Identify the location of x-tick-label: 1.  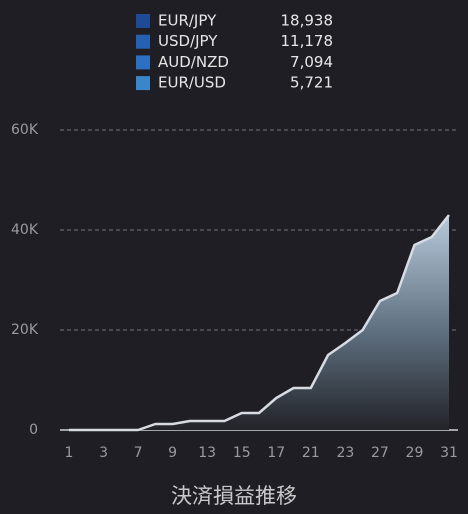
(69, 453).